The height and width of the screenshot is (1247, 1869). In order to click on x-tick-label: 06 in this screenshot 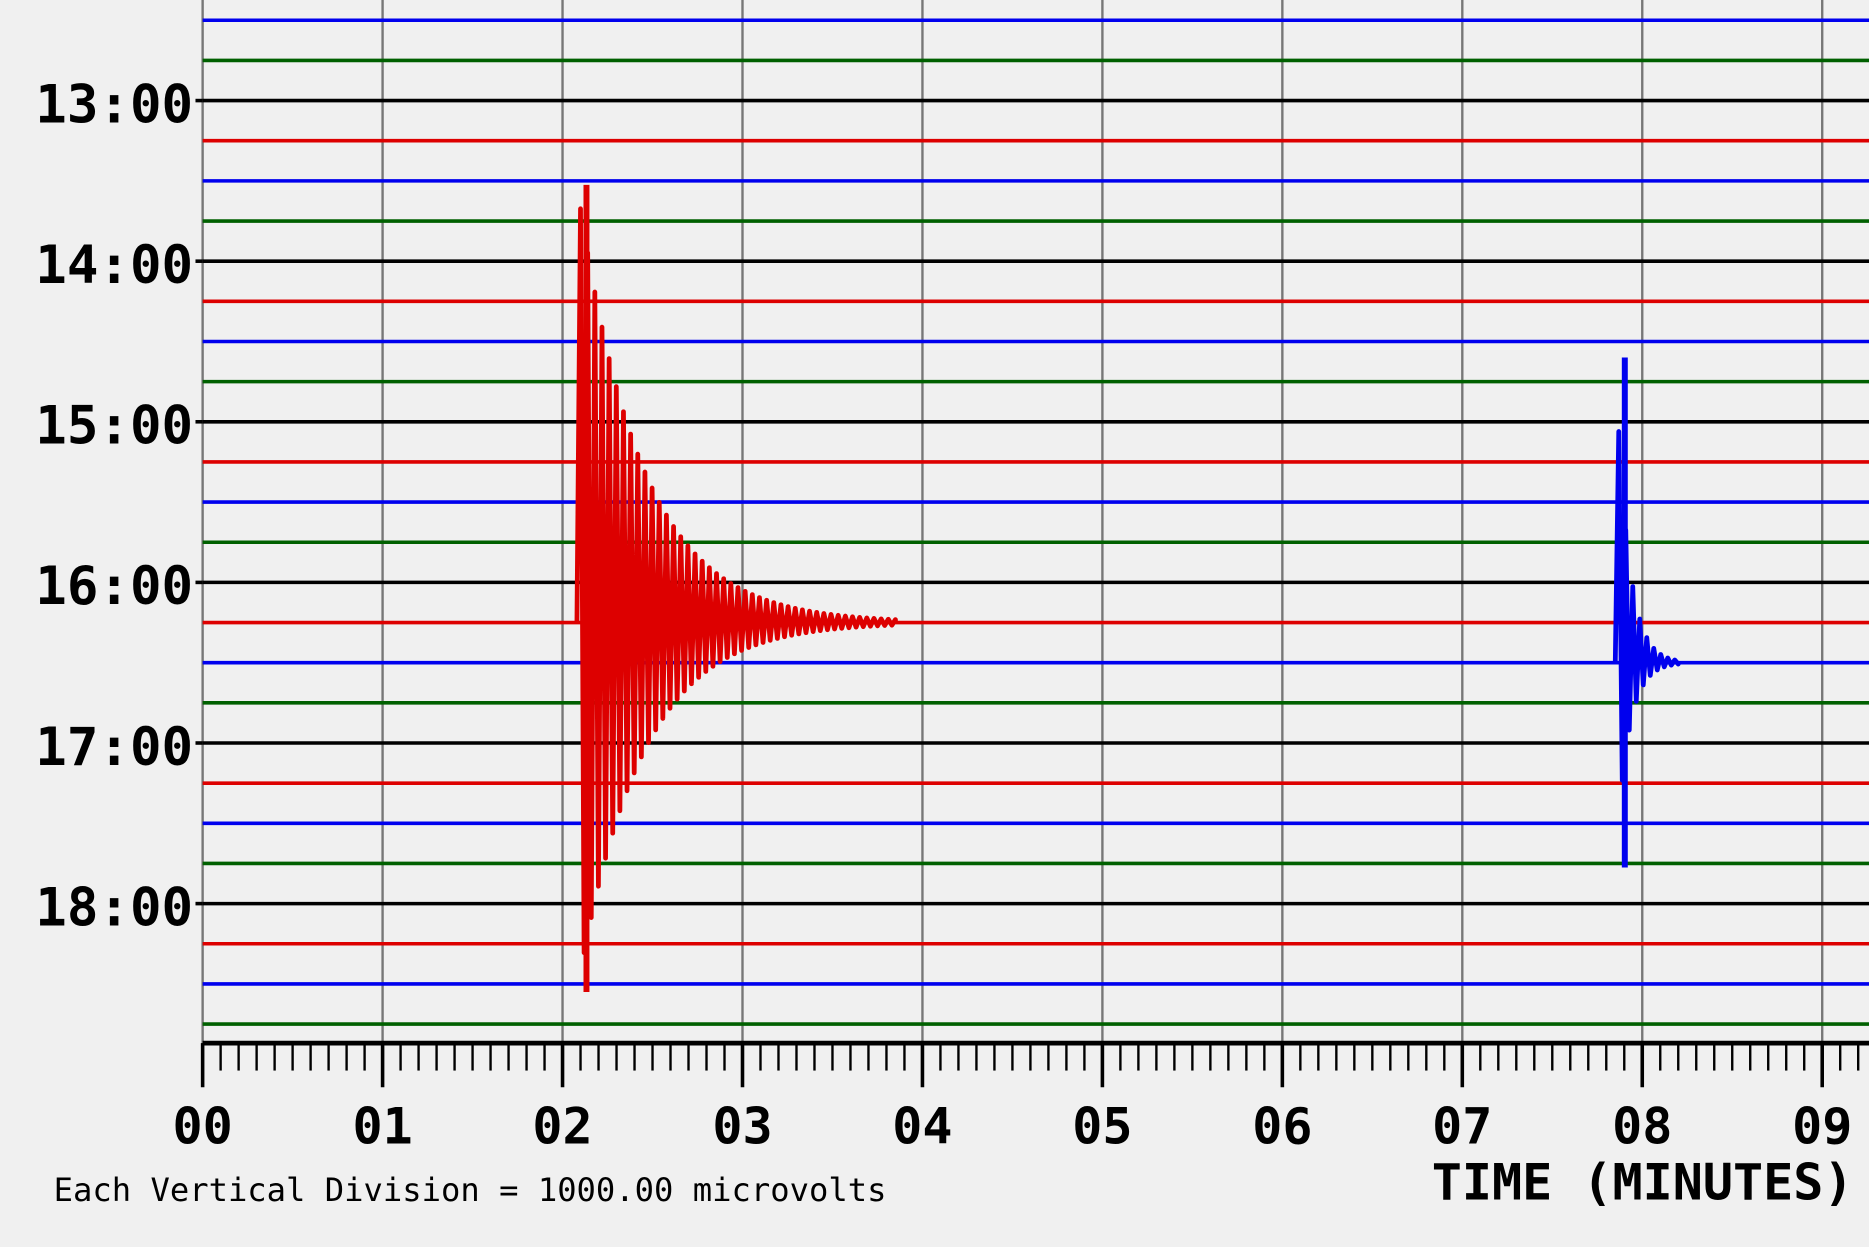, I will do `click(1282, 1127)`.